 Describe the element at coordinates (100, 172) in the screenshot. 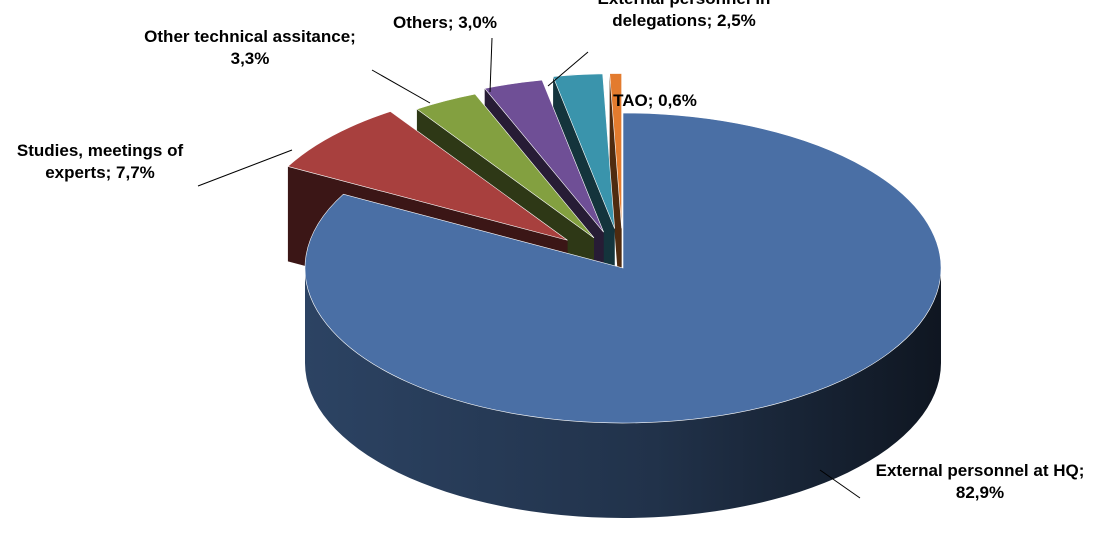

I see `slice-label-1-line-1: experts; 7,7%` at that location.